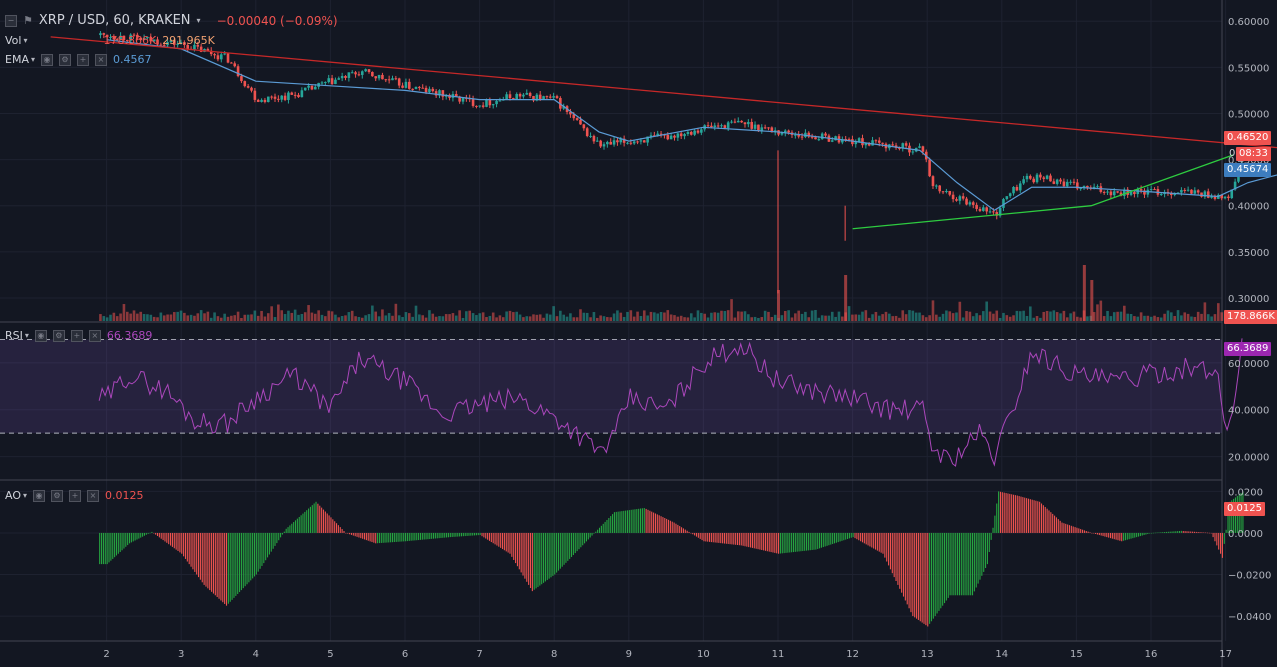 This screenshot has width=1277, height=667. What do you see at coordinates (846, 298) in the screenshot?
I see `volume-spike` at bounding box center [846, 298].